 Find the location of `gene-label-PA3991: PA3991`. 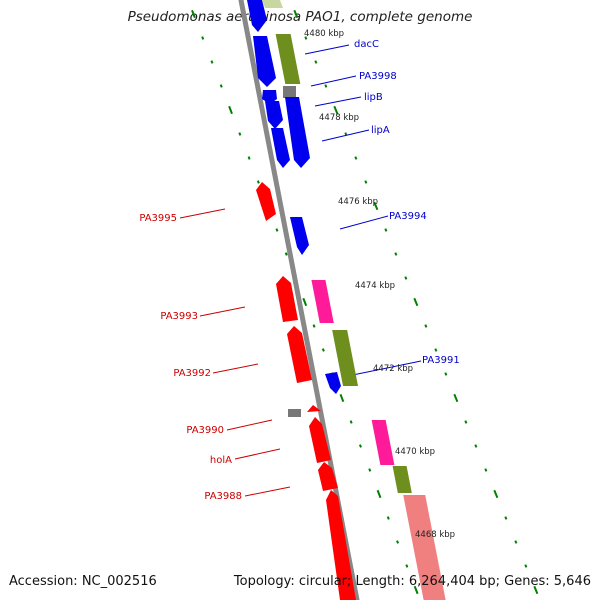

gene-label-PA3991: PA3991 is located at coordinates (441, 360).